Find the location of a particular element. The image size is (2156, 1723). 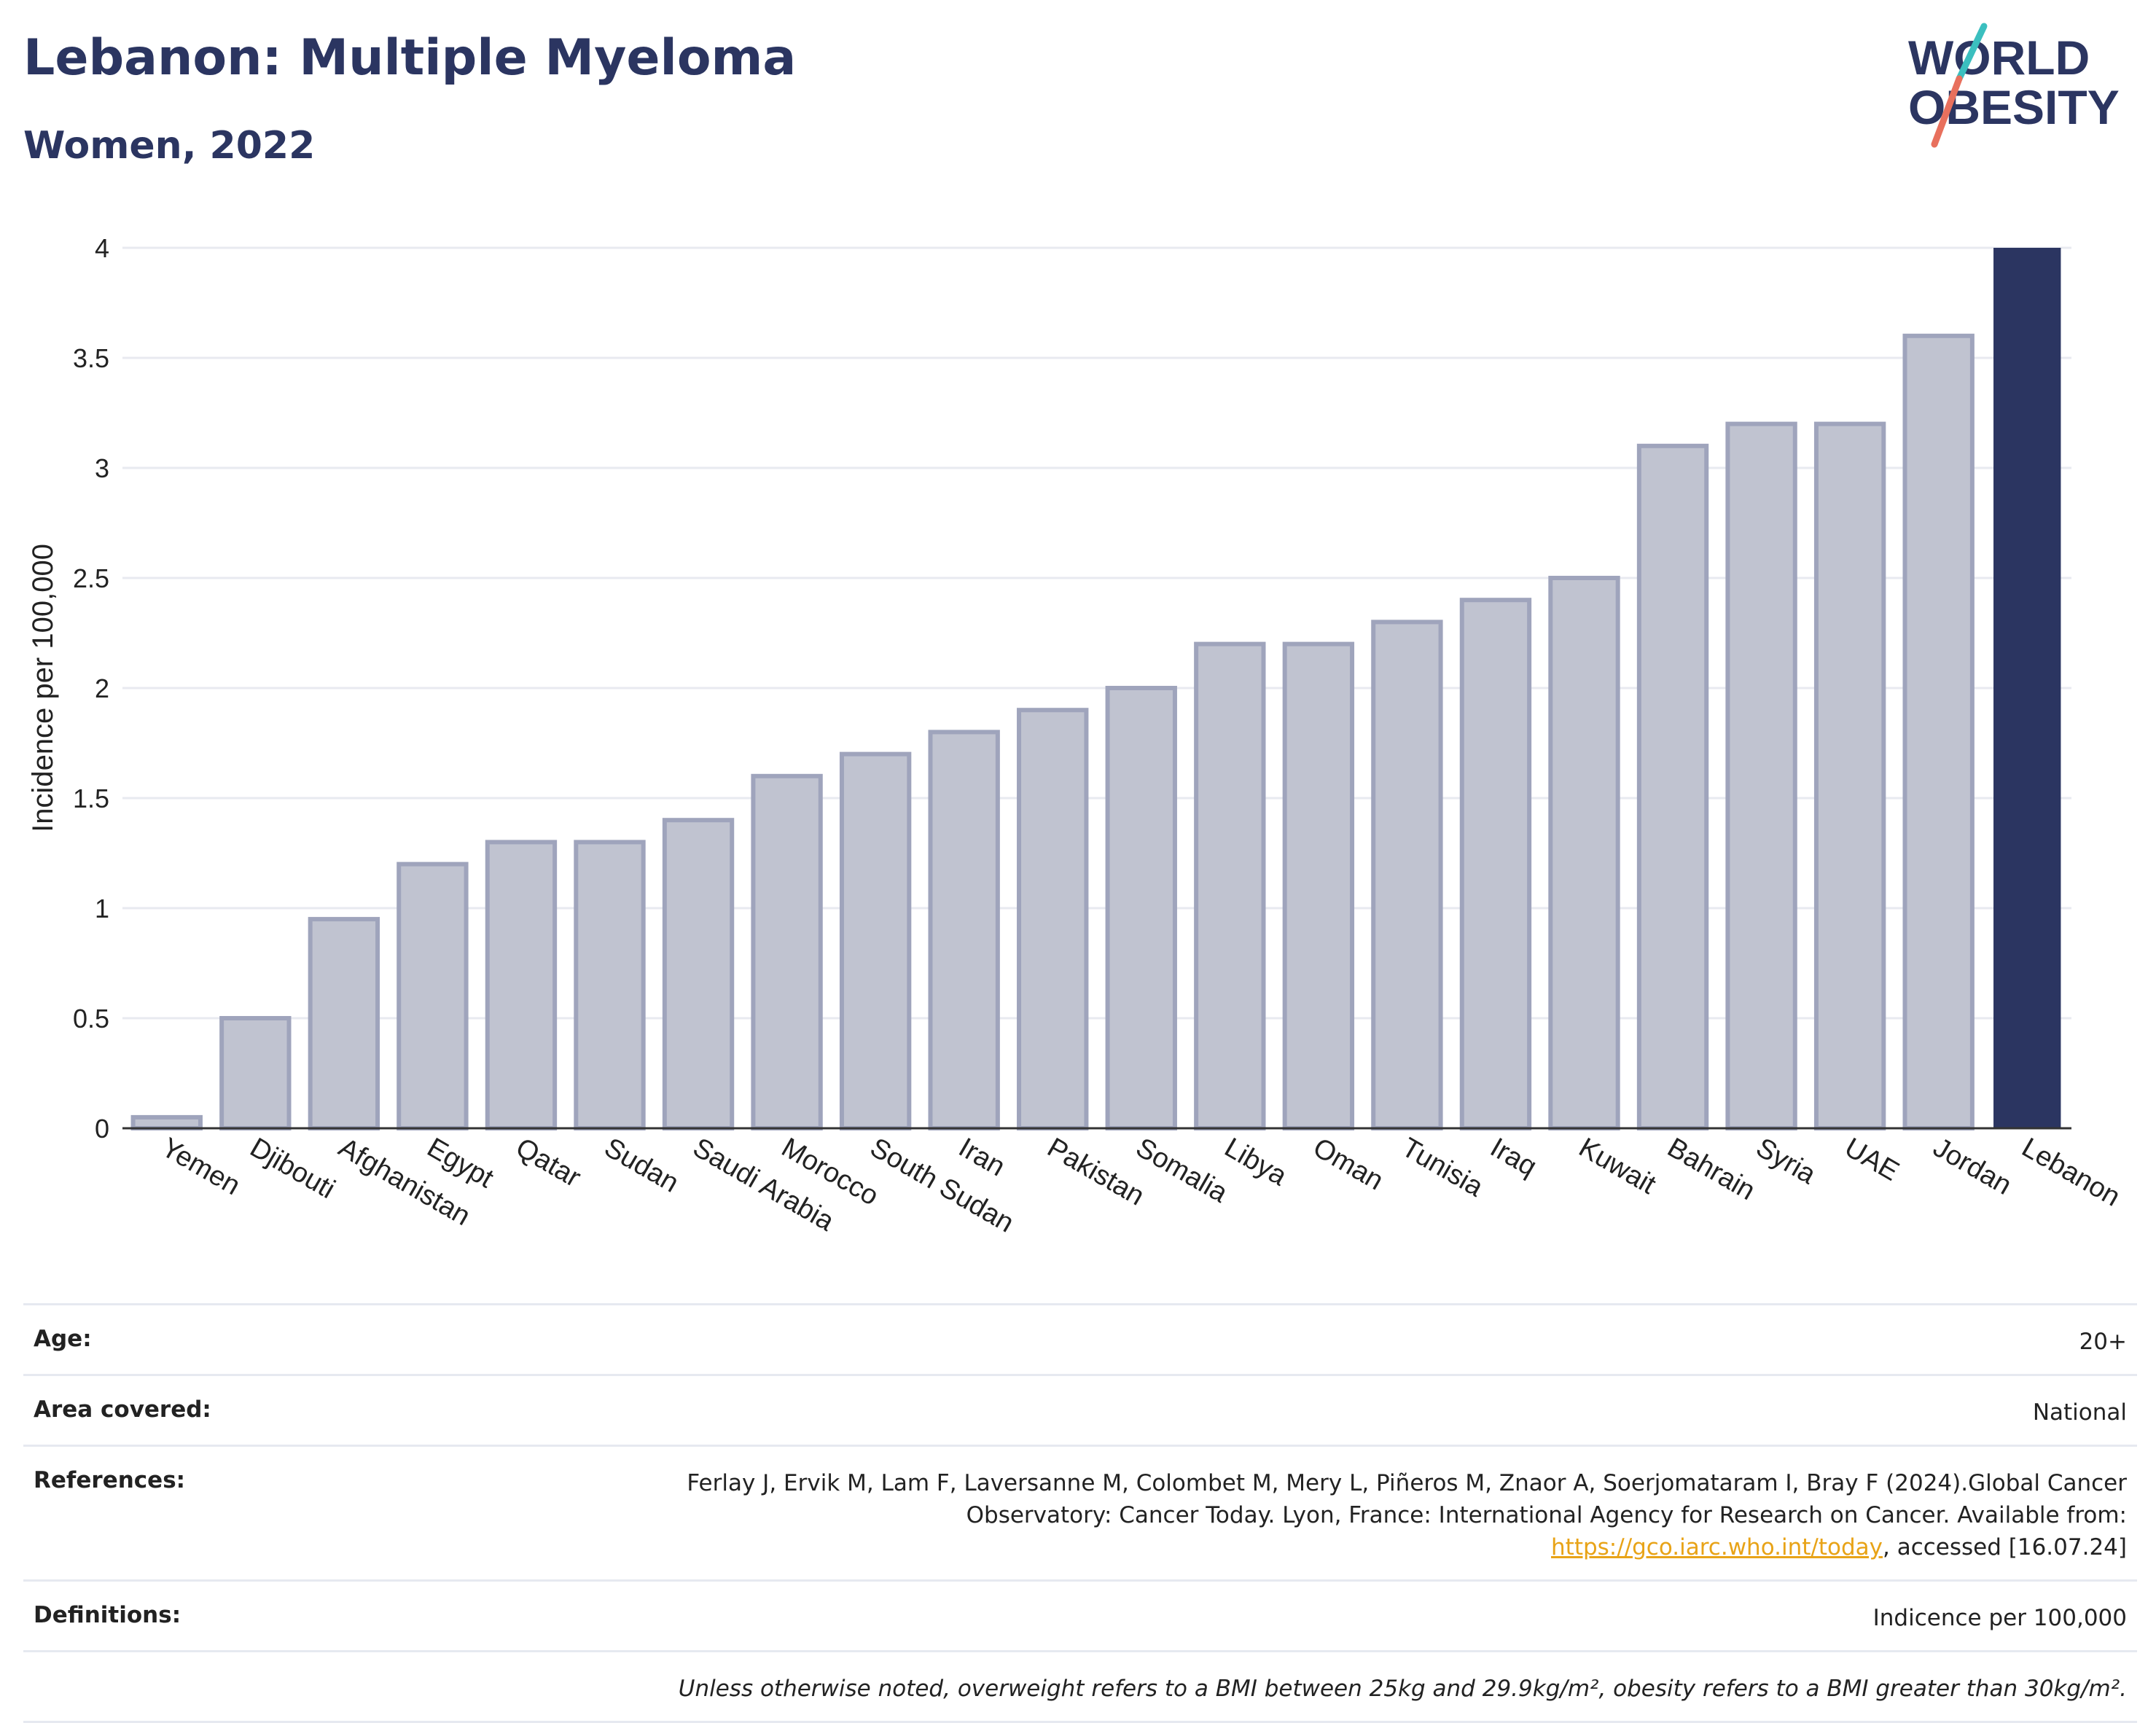

age-key: Age: is located at coordinates (63, 1339).